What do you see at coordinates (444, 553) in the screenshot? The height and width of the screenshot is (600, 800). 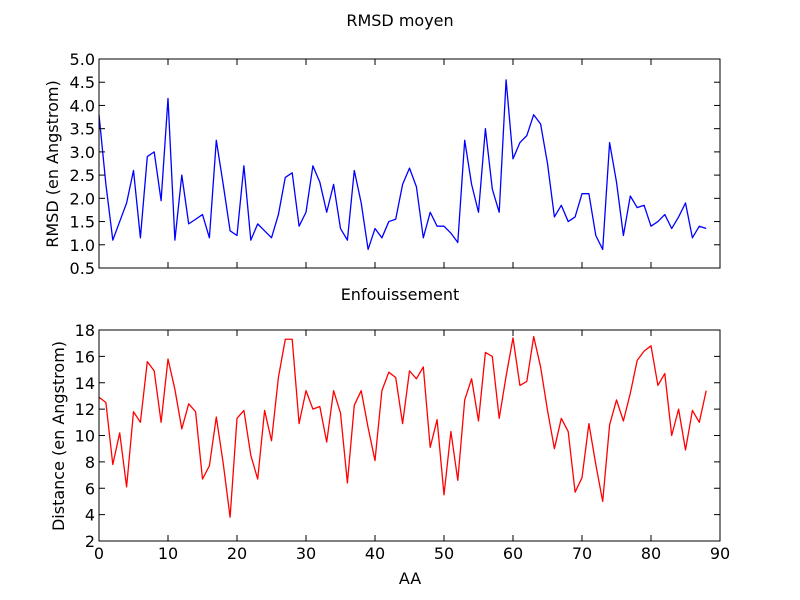 I see `enfouissement-x-tick-label: 50` at bounding box center [444, 553].